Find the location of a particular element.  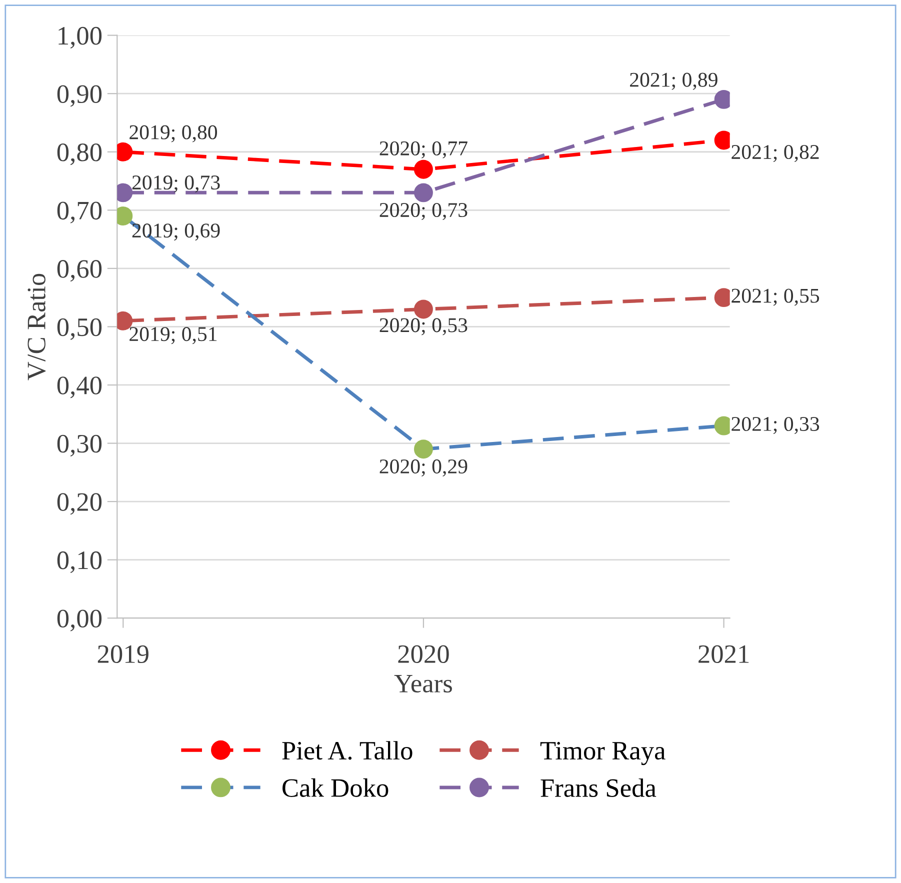

data-label: 2019; 0,51 is located at coordinates (173, 335).